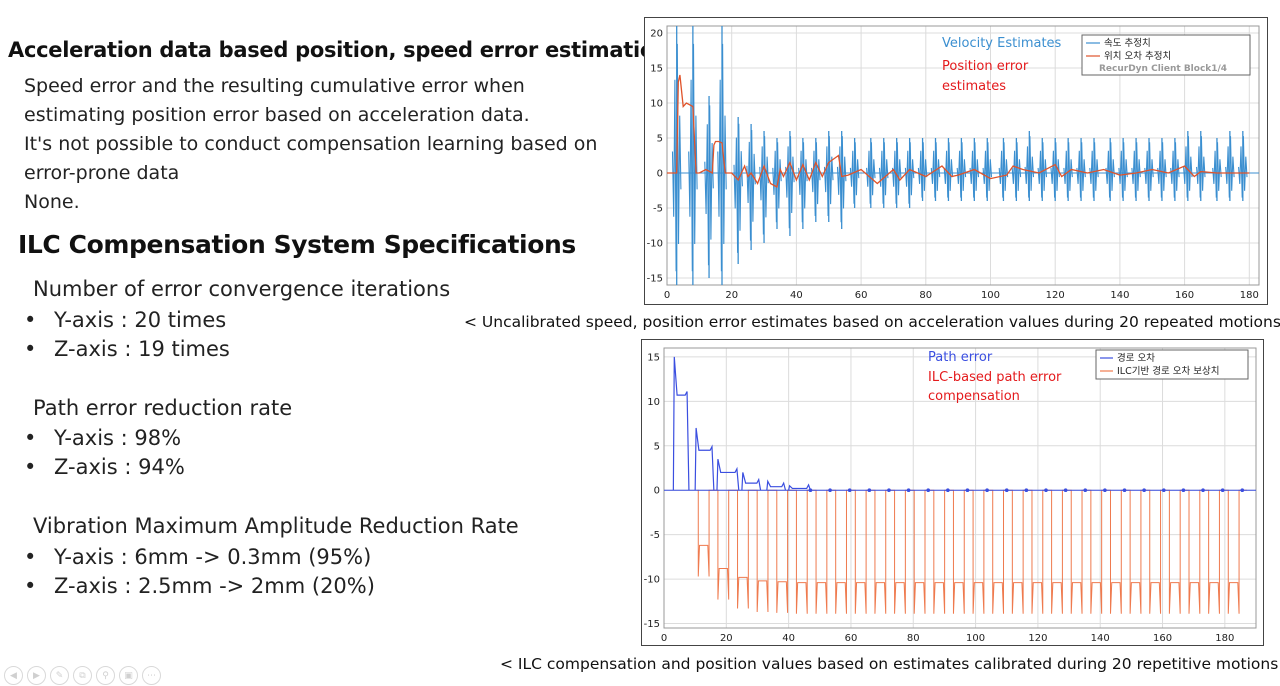 The image size is (1280, 686). Describe the element at coordinates (851, 638) in the screenshot. I see `x-tick-label: 60` at that location.